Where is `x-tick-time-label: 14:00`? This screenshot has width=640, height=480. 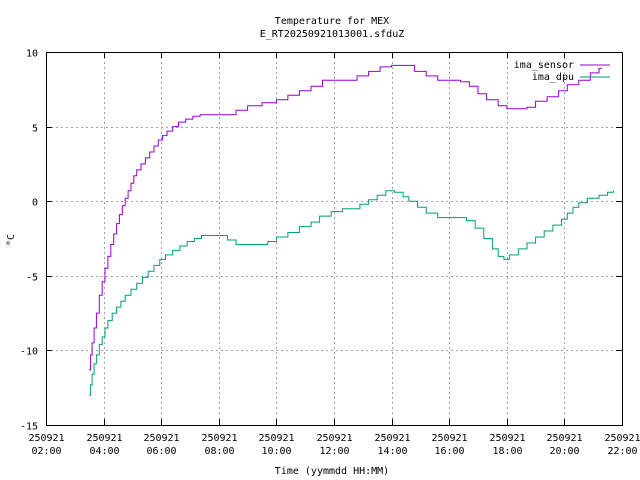
x-tick-time-label: 14:00 is located at coordinates (392, 451).